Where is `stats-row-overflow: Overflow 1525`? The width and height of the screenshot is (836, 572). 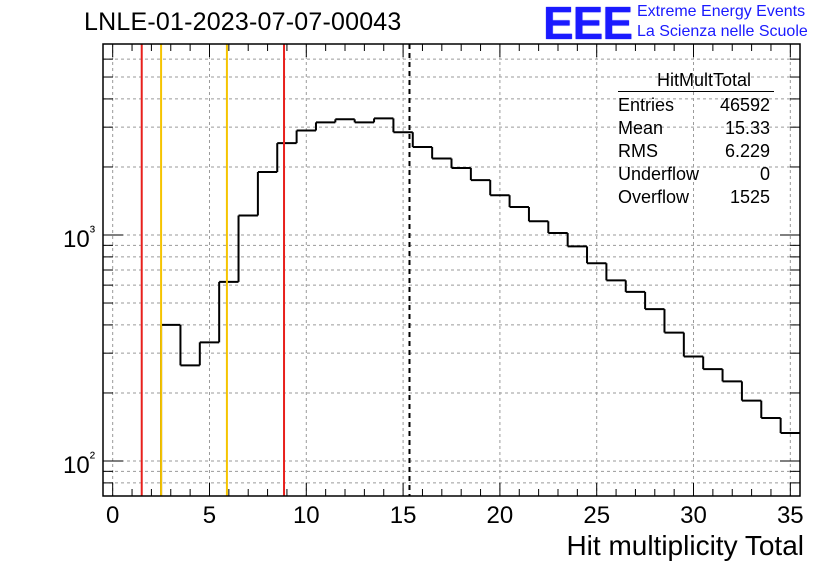 stats-row-overflow: Overflow 1525 is located at coordinates (693, 197).